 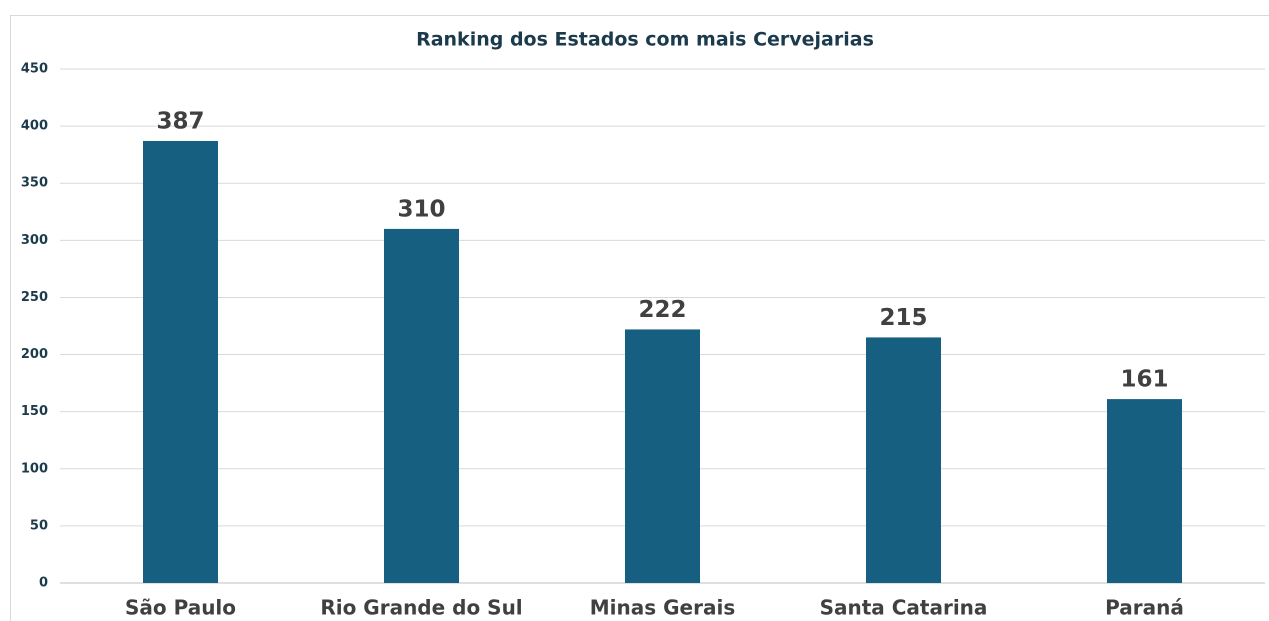 I want to click on y-tick-label: 400, so click(x=34, y=126).